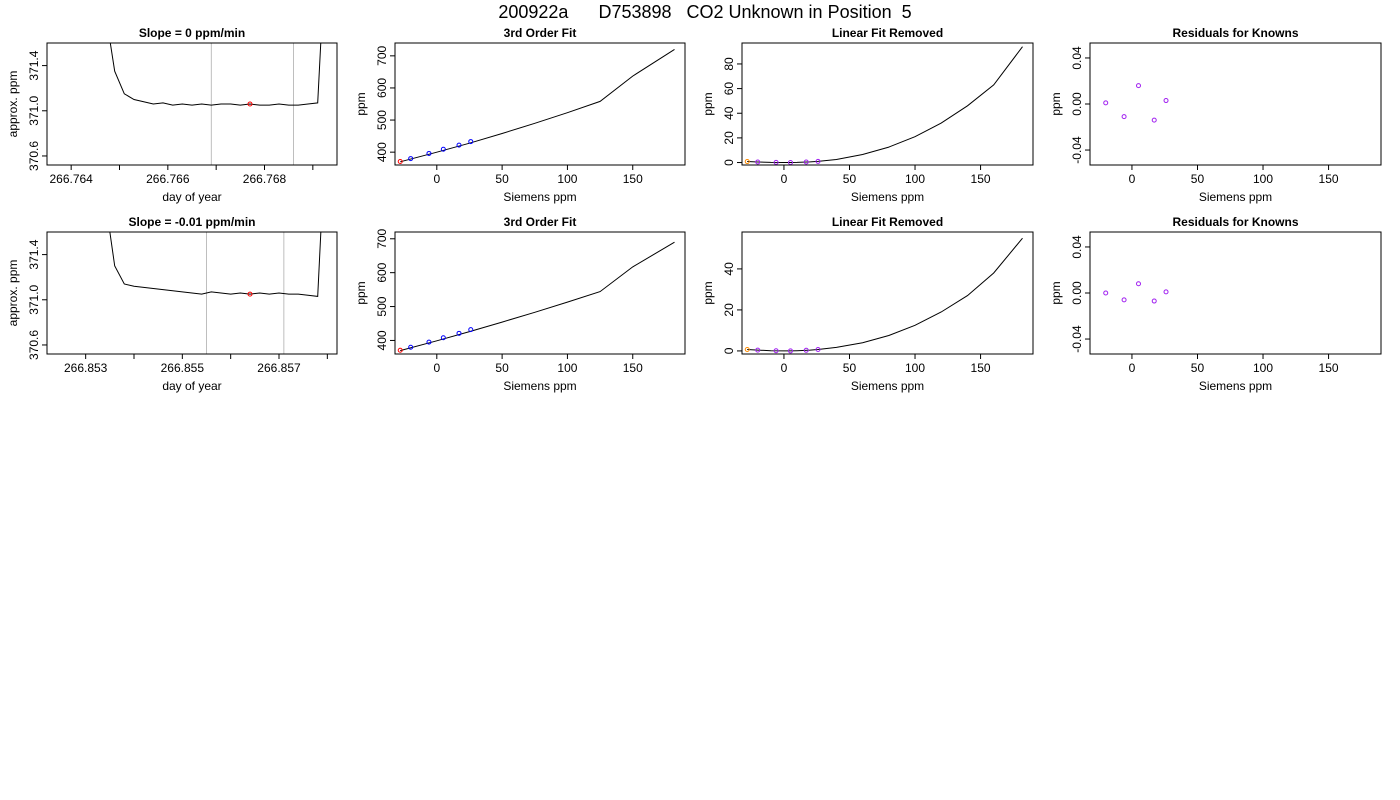  I want to click on x-tick-label: 266.853, so click(86, 368).